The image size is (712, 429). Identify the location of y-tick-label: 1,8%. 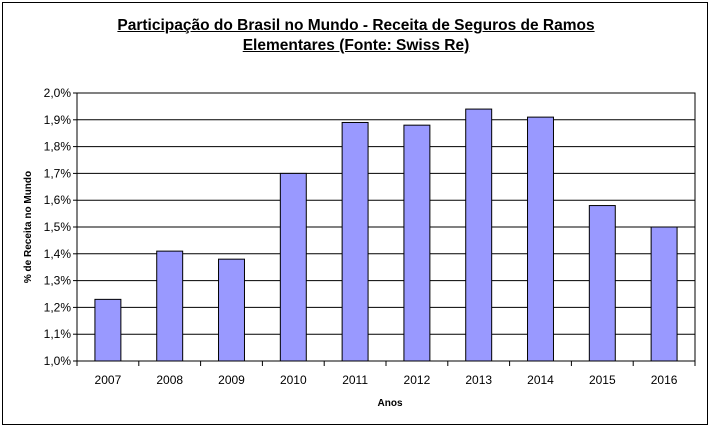
(58, 147).